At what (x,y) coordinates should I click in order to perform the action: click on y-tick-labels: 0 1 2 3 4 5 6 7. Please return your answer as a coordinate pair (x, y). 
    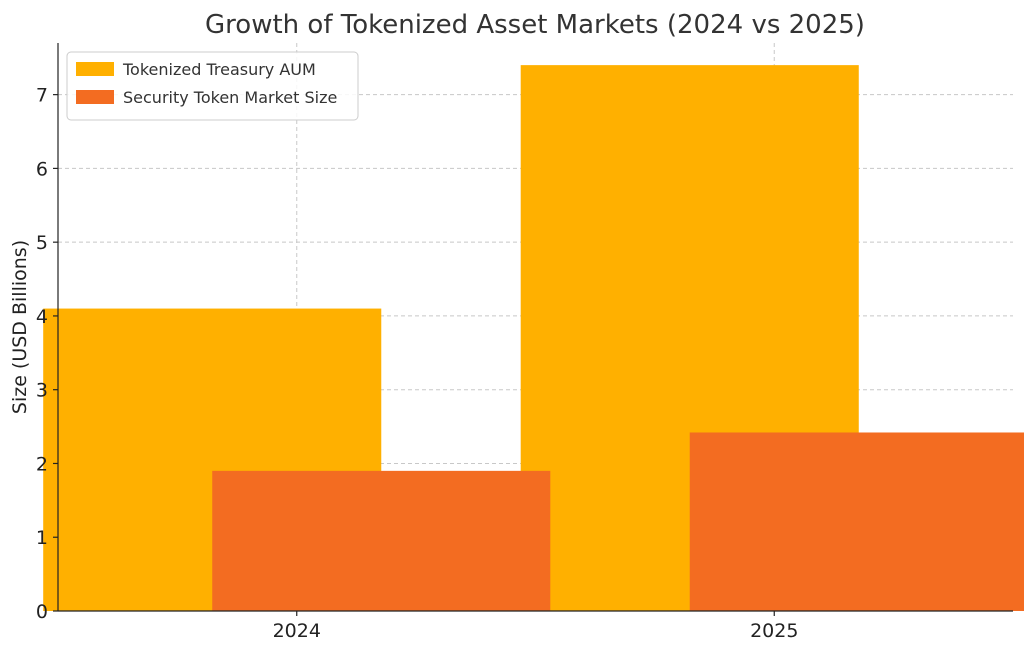
    Looking at the image, I should click on (47, 354).